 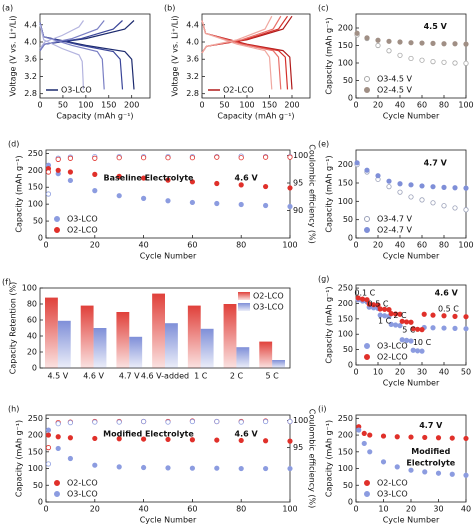 I want to click on y2-axis-label: Coulombic efficiency (%), so click(x=312, y=459).